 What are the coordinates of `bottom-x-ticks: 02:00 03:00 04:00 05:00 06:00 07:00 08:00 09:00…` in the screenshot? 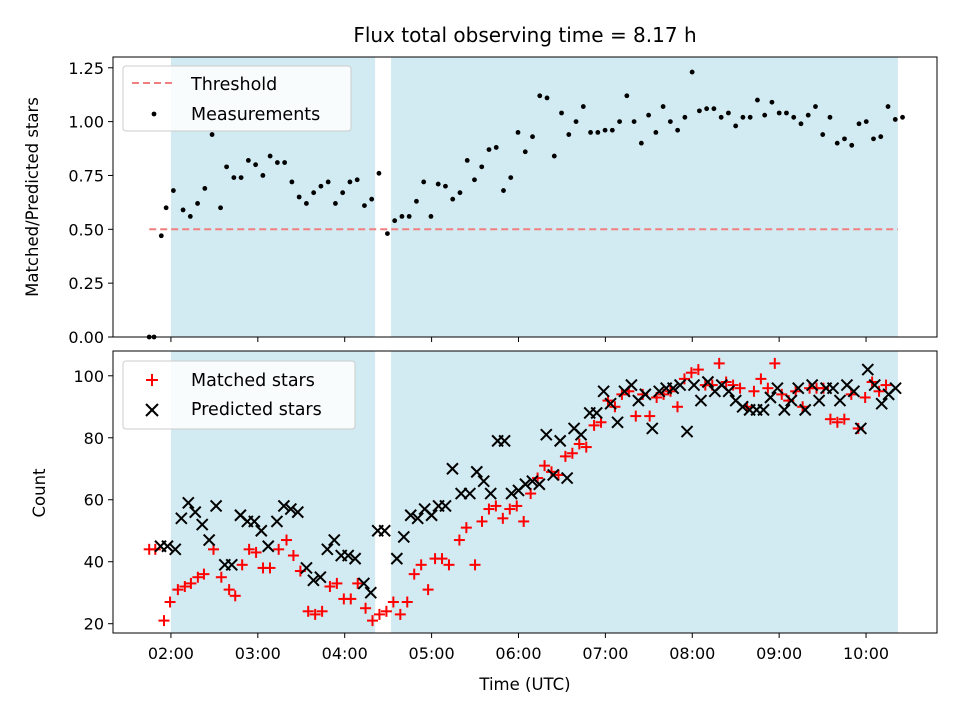 It's located at (518, 648).